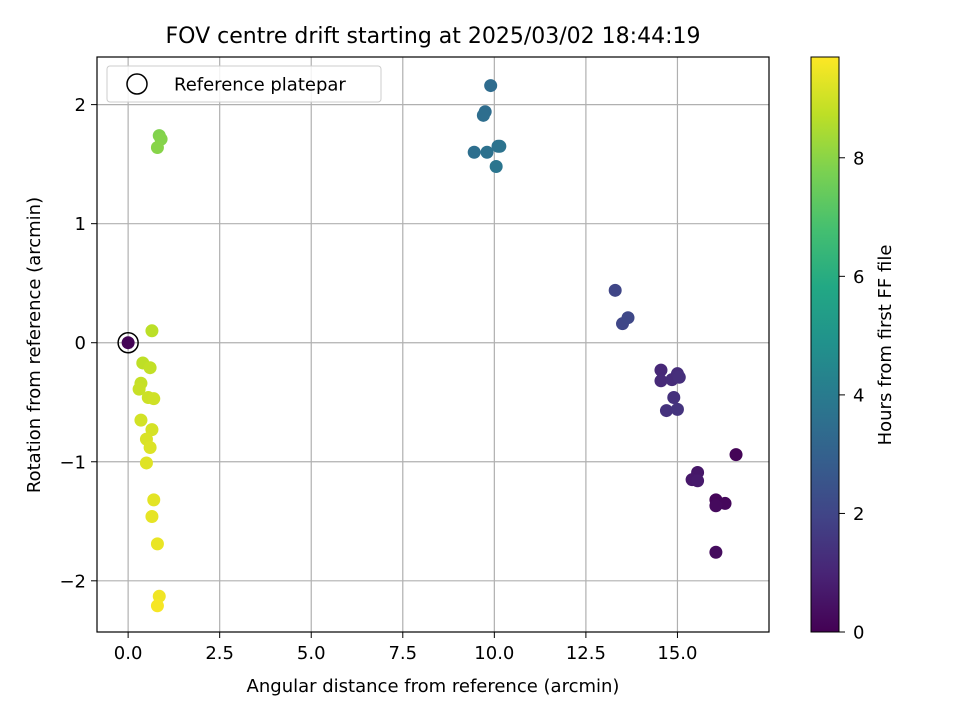 This screenshot has width=960, height=720. Describe the element at coordinates (137, 84) in the screenshot. I see `legend-reference-marker` at that location.